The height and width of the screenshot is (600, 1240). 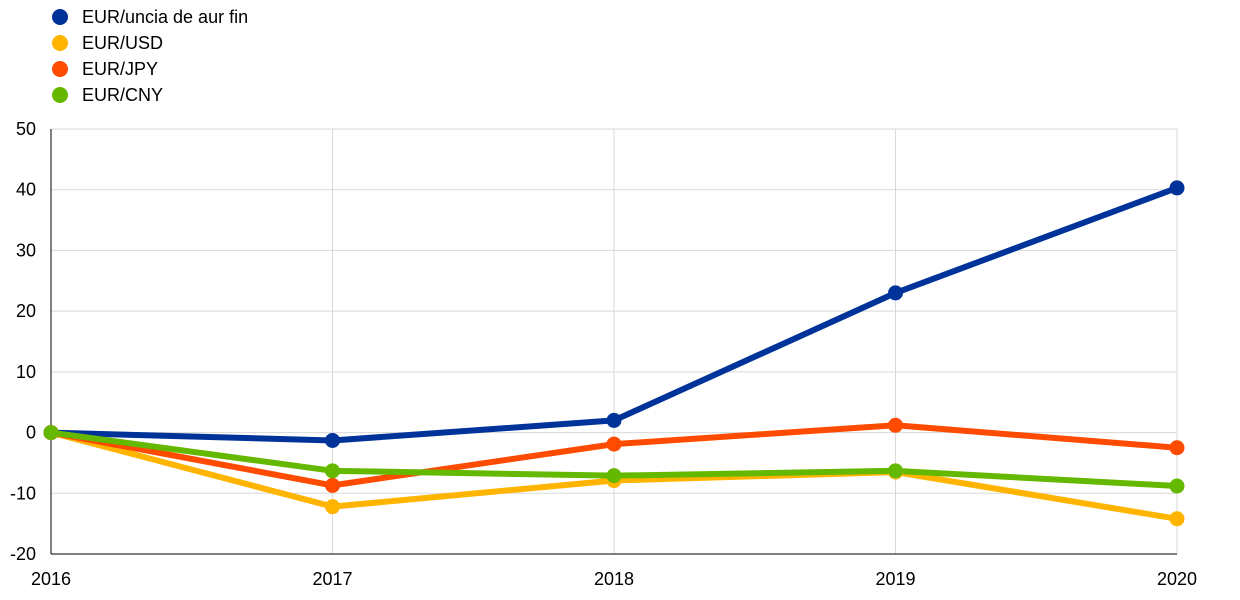 I want to click on legend-label-gold: EUR/uncia de aur fin, so click(x=165, y=16).